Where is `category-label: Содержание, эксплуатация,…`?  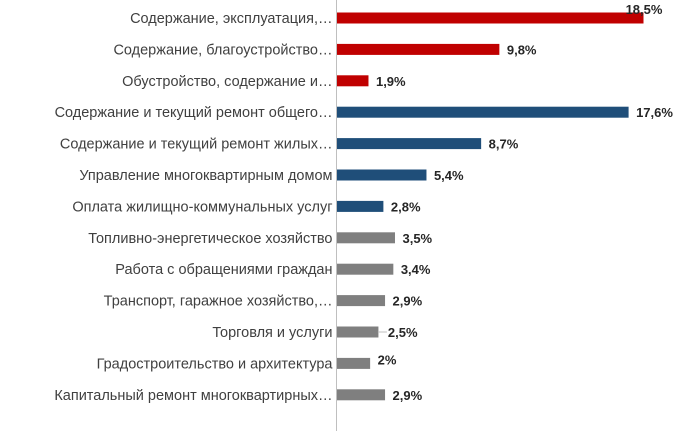
category-label: Содержание, эксплуатация,… is located at coordinates (231, 19).